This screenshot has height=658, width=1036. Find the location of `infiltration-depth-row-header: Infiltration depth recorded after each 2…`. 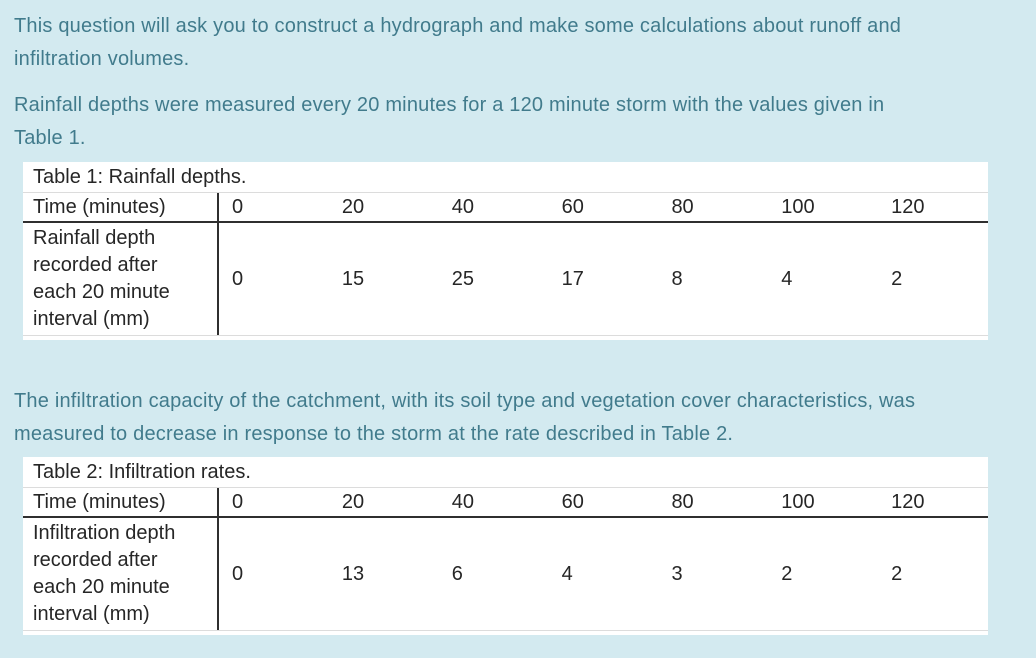

infiltration-depth-row-header: Infiltration depth recorded after each 2… is located at coordinates (121, 574).